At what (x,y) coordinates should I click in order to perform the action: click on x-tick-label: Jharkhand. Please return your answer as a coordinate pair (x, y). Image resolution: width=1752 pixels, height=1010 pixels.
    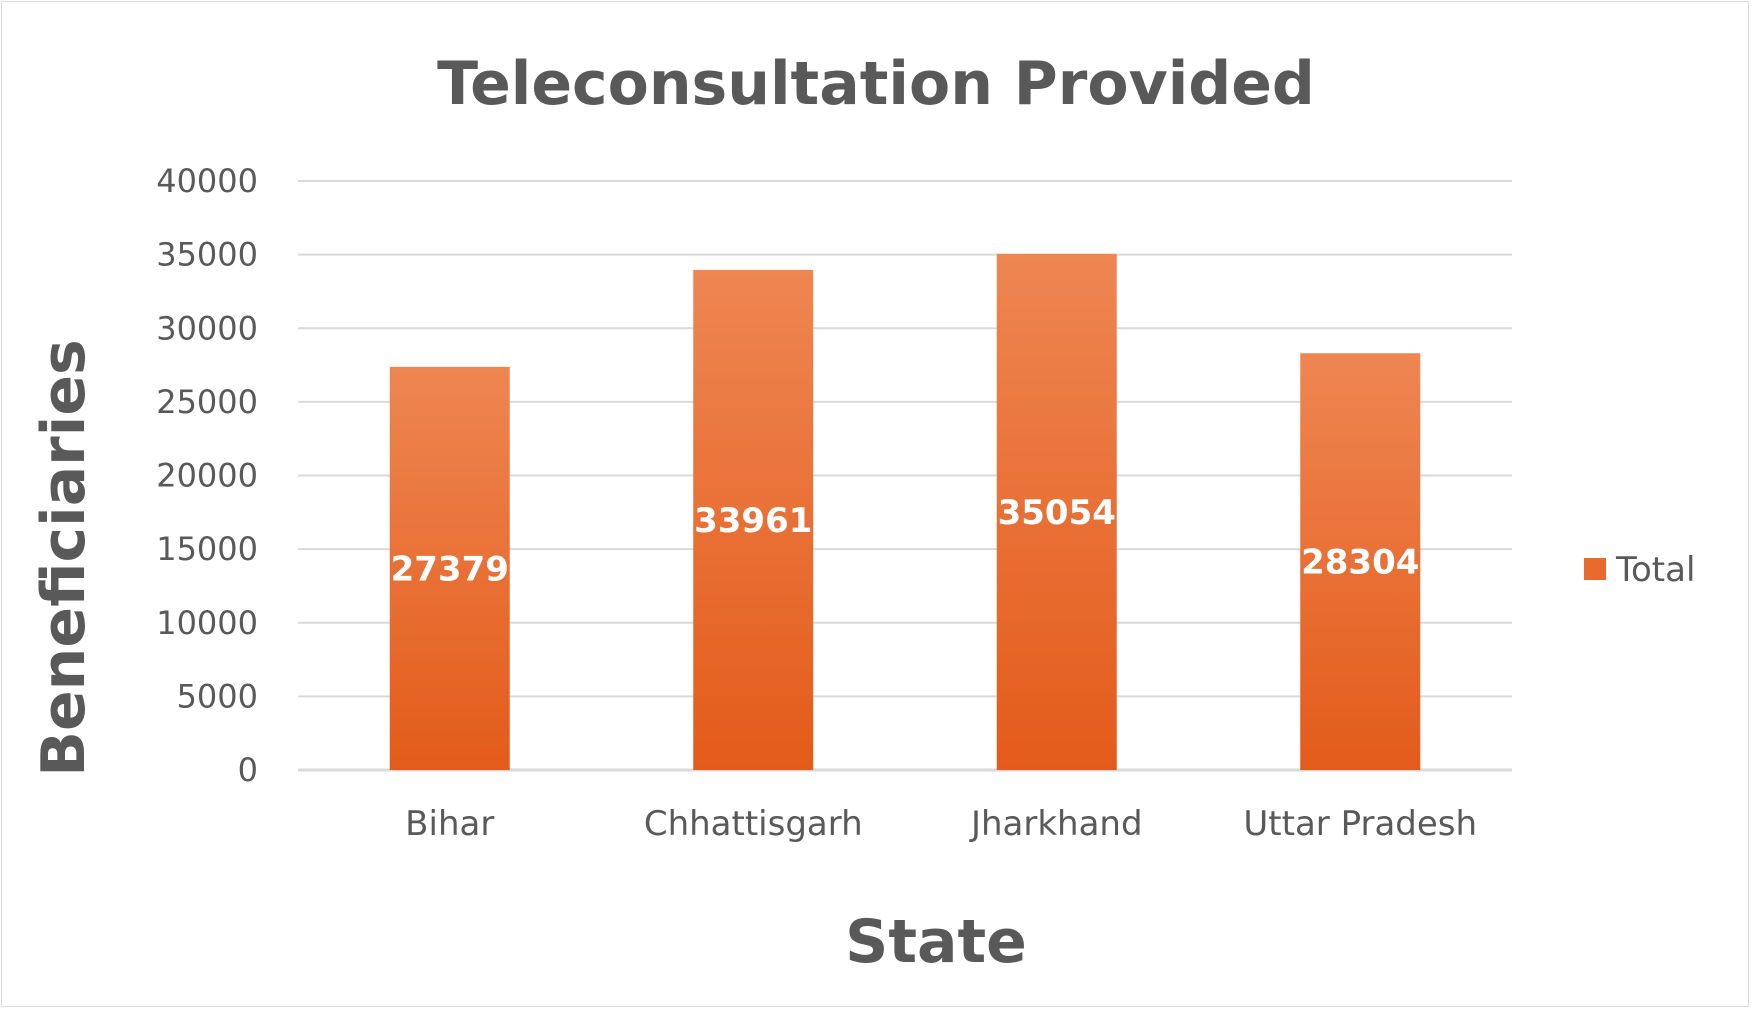
    Looking at the image, I should click on (1056, 824).